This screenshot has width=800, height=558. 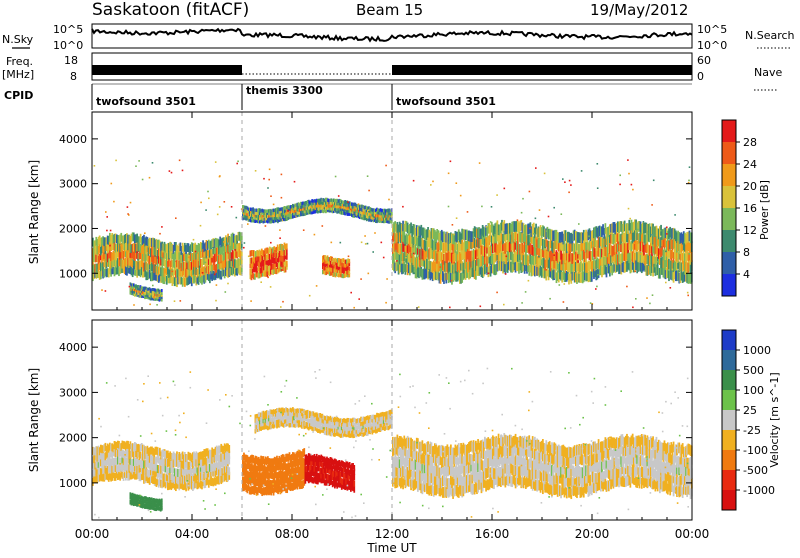 I want to click on station-title: Saskatoon (fitACF), so click(x=170, y=10).